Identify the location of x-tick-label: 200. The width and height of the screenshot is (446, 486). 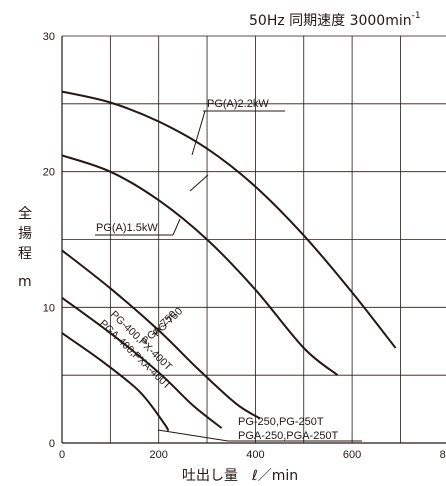
(159, 455).